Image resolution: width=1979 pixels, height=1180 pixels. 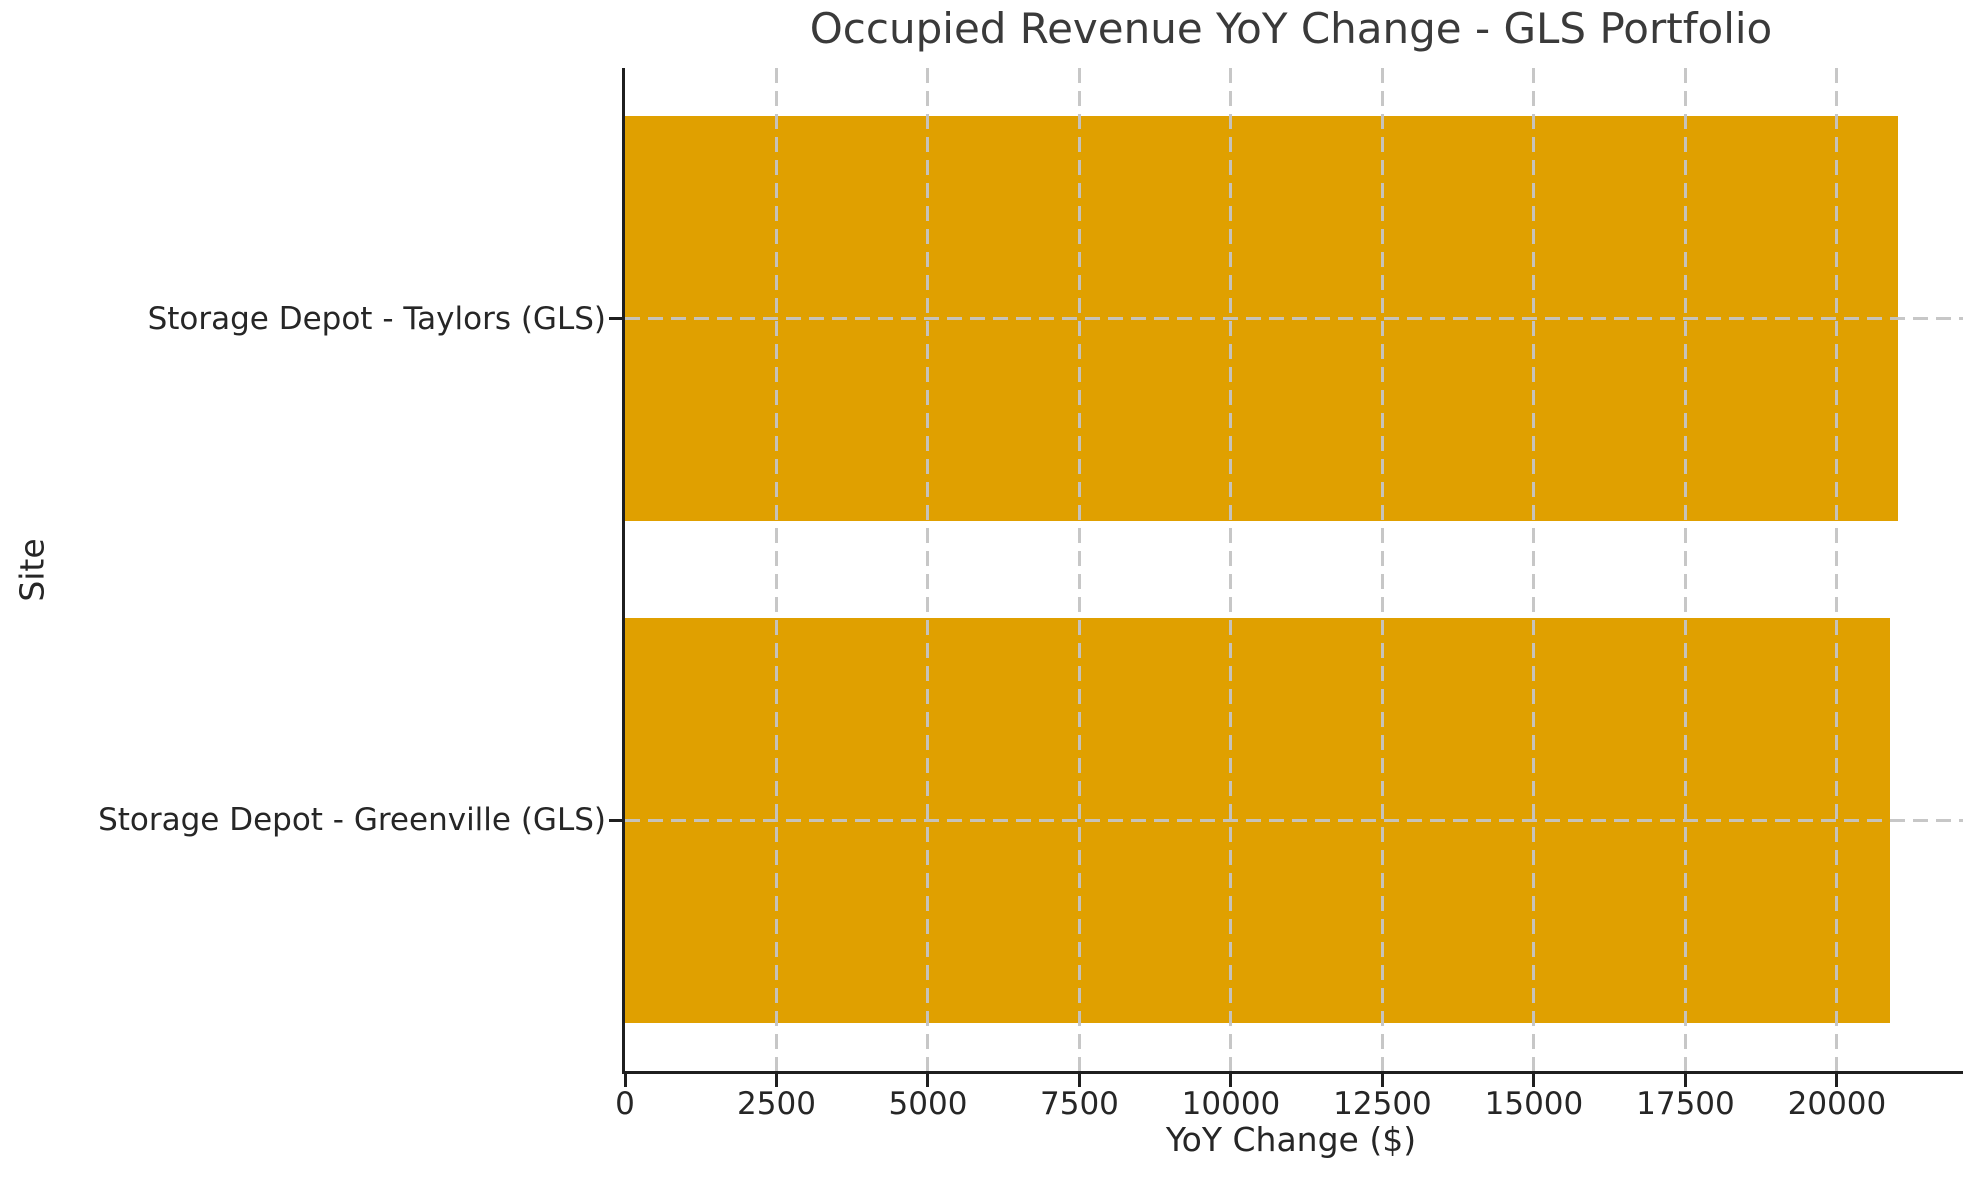 What do you see at coordinates (1534, 1104) in the screenshot?
I see `x-tick-label-15000: 15000` at bounding box center [1534, 1104].